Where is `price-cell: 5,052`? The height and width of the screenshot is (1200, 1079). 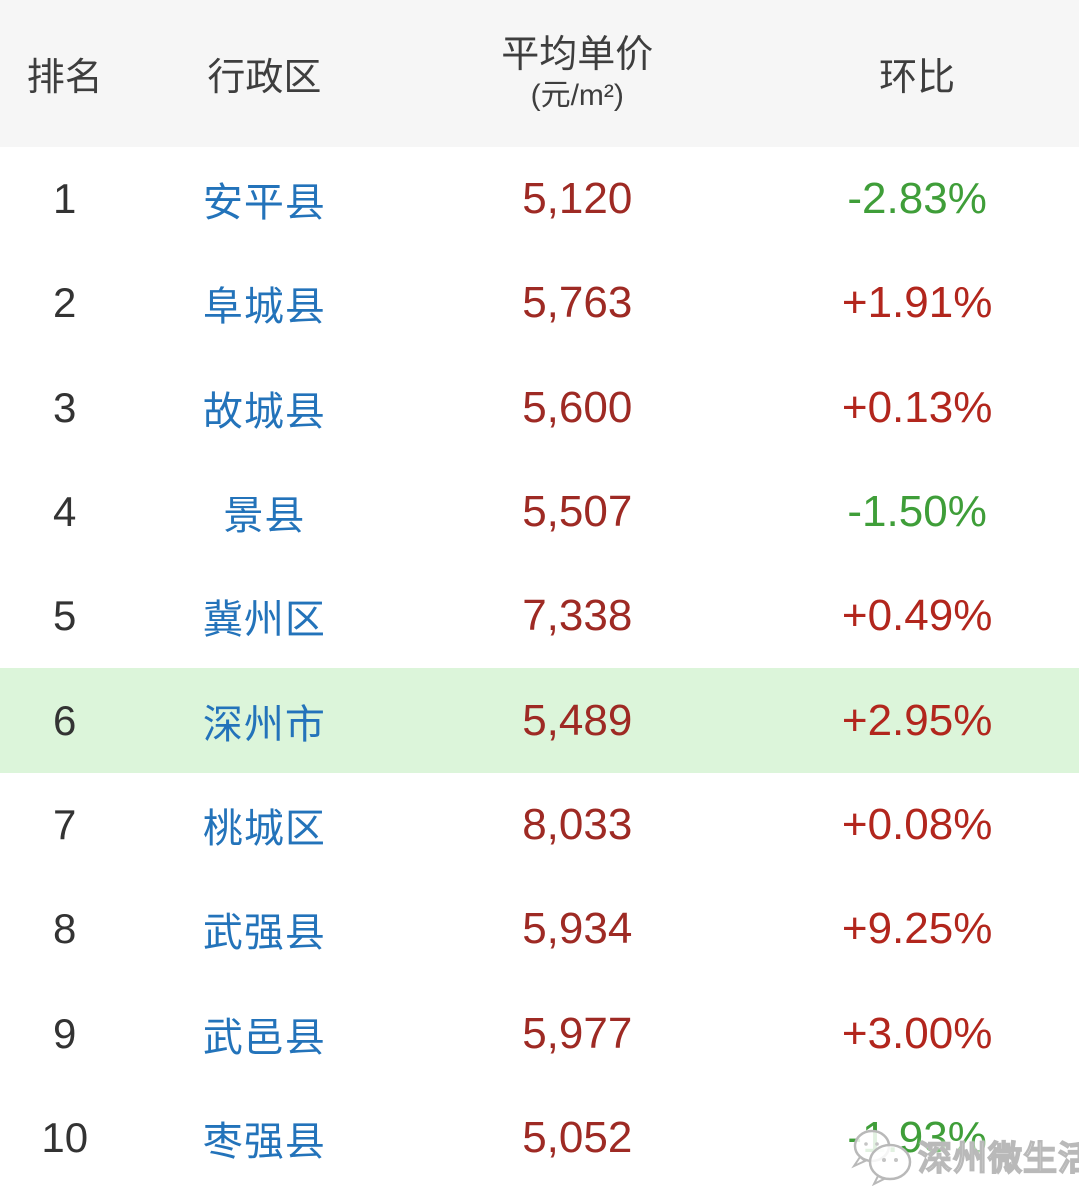
price-cell: 5,052 is located at coordinates (577, 1137).